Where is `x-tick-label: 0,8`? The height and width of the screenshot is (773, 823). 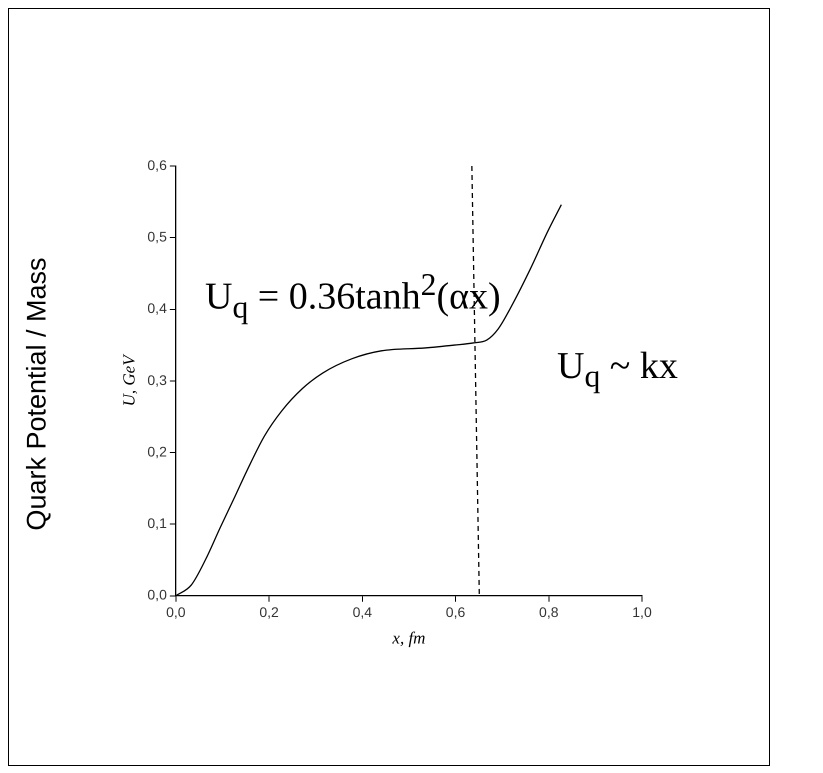 x-tick-label: 0,8 is located at coordinates (549, 612).